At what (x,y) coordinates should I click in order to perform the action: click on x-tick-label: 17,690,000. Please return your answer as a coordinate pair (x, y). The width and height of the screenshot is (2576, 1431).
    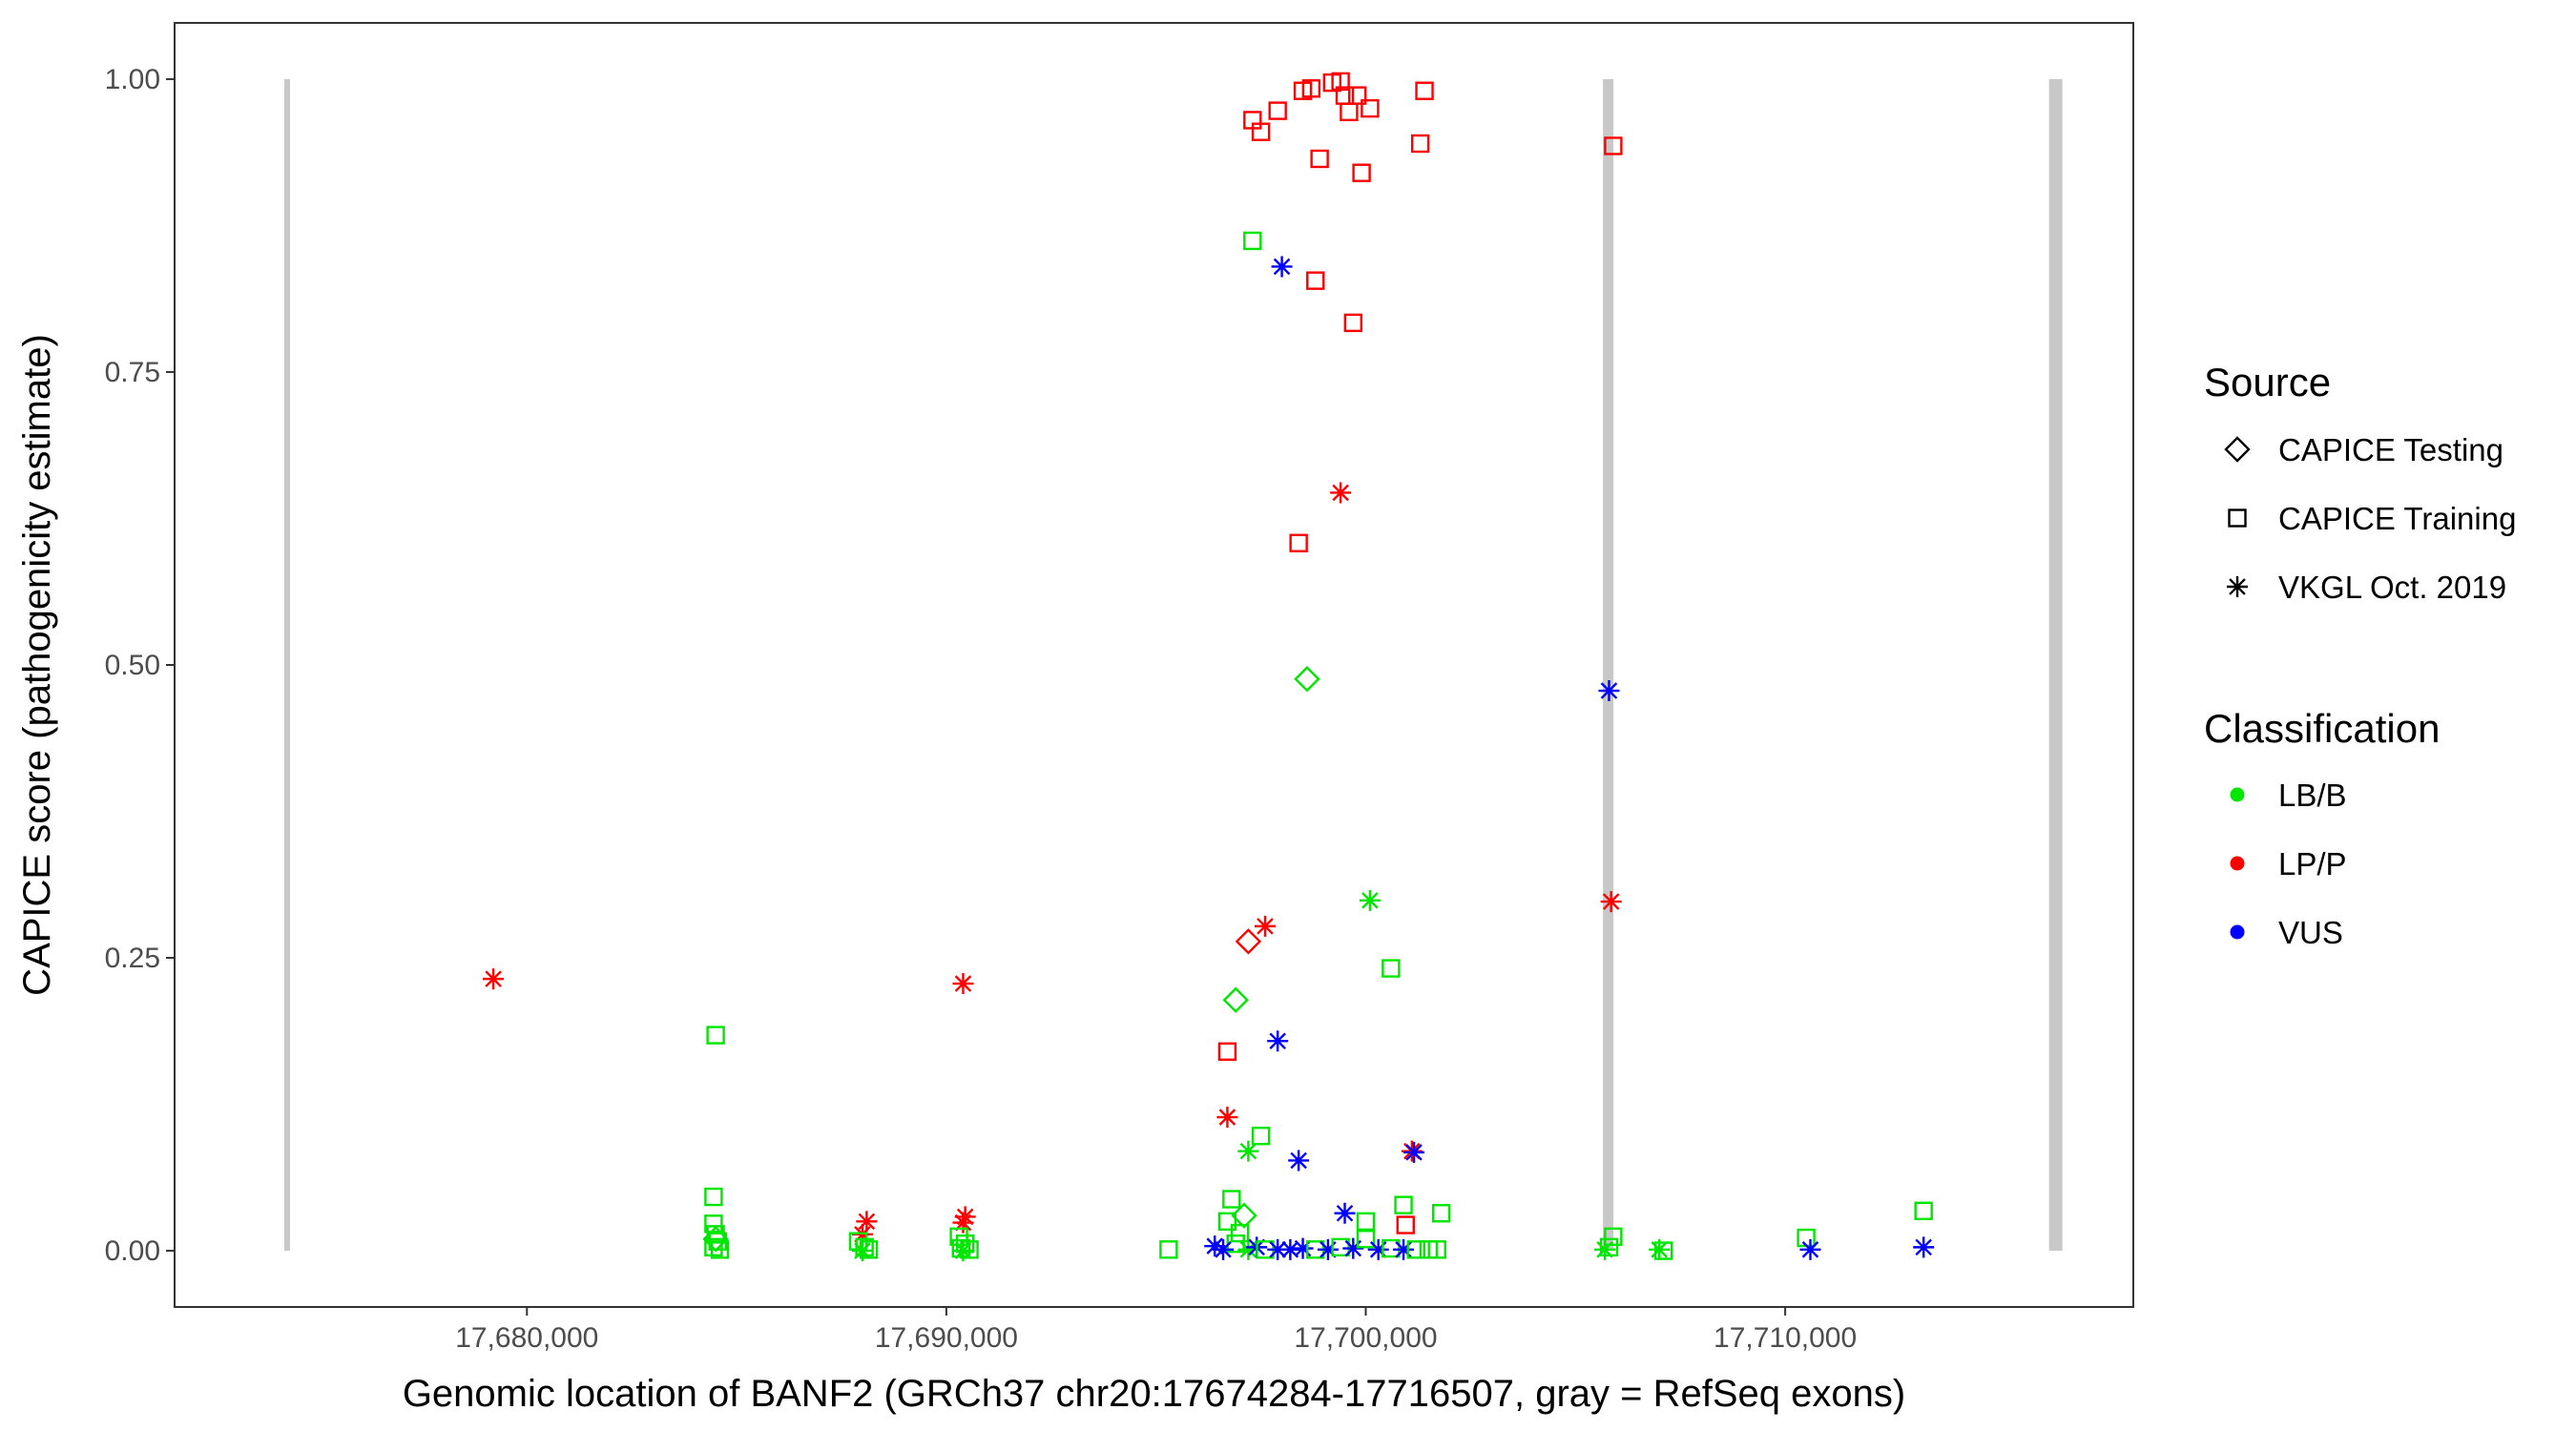
    Looking at the image, I should click on (946, 1338).